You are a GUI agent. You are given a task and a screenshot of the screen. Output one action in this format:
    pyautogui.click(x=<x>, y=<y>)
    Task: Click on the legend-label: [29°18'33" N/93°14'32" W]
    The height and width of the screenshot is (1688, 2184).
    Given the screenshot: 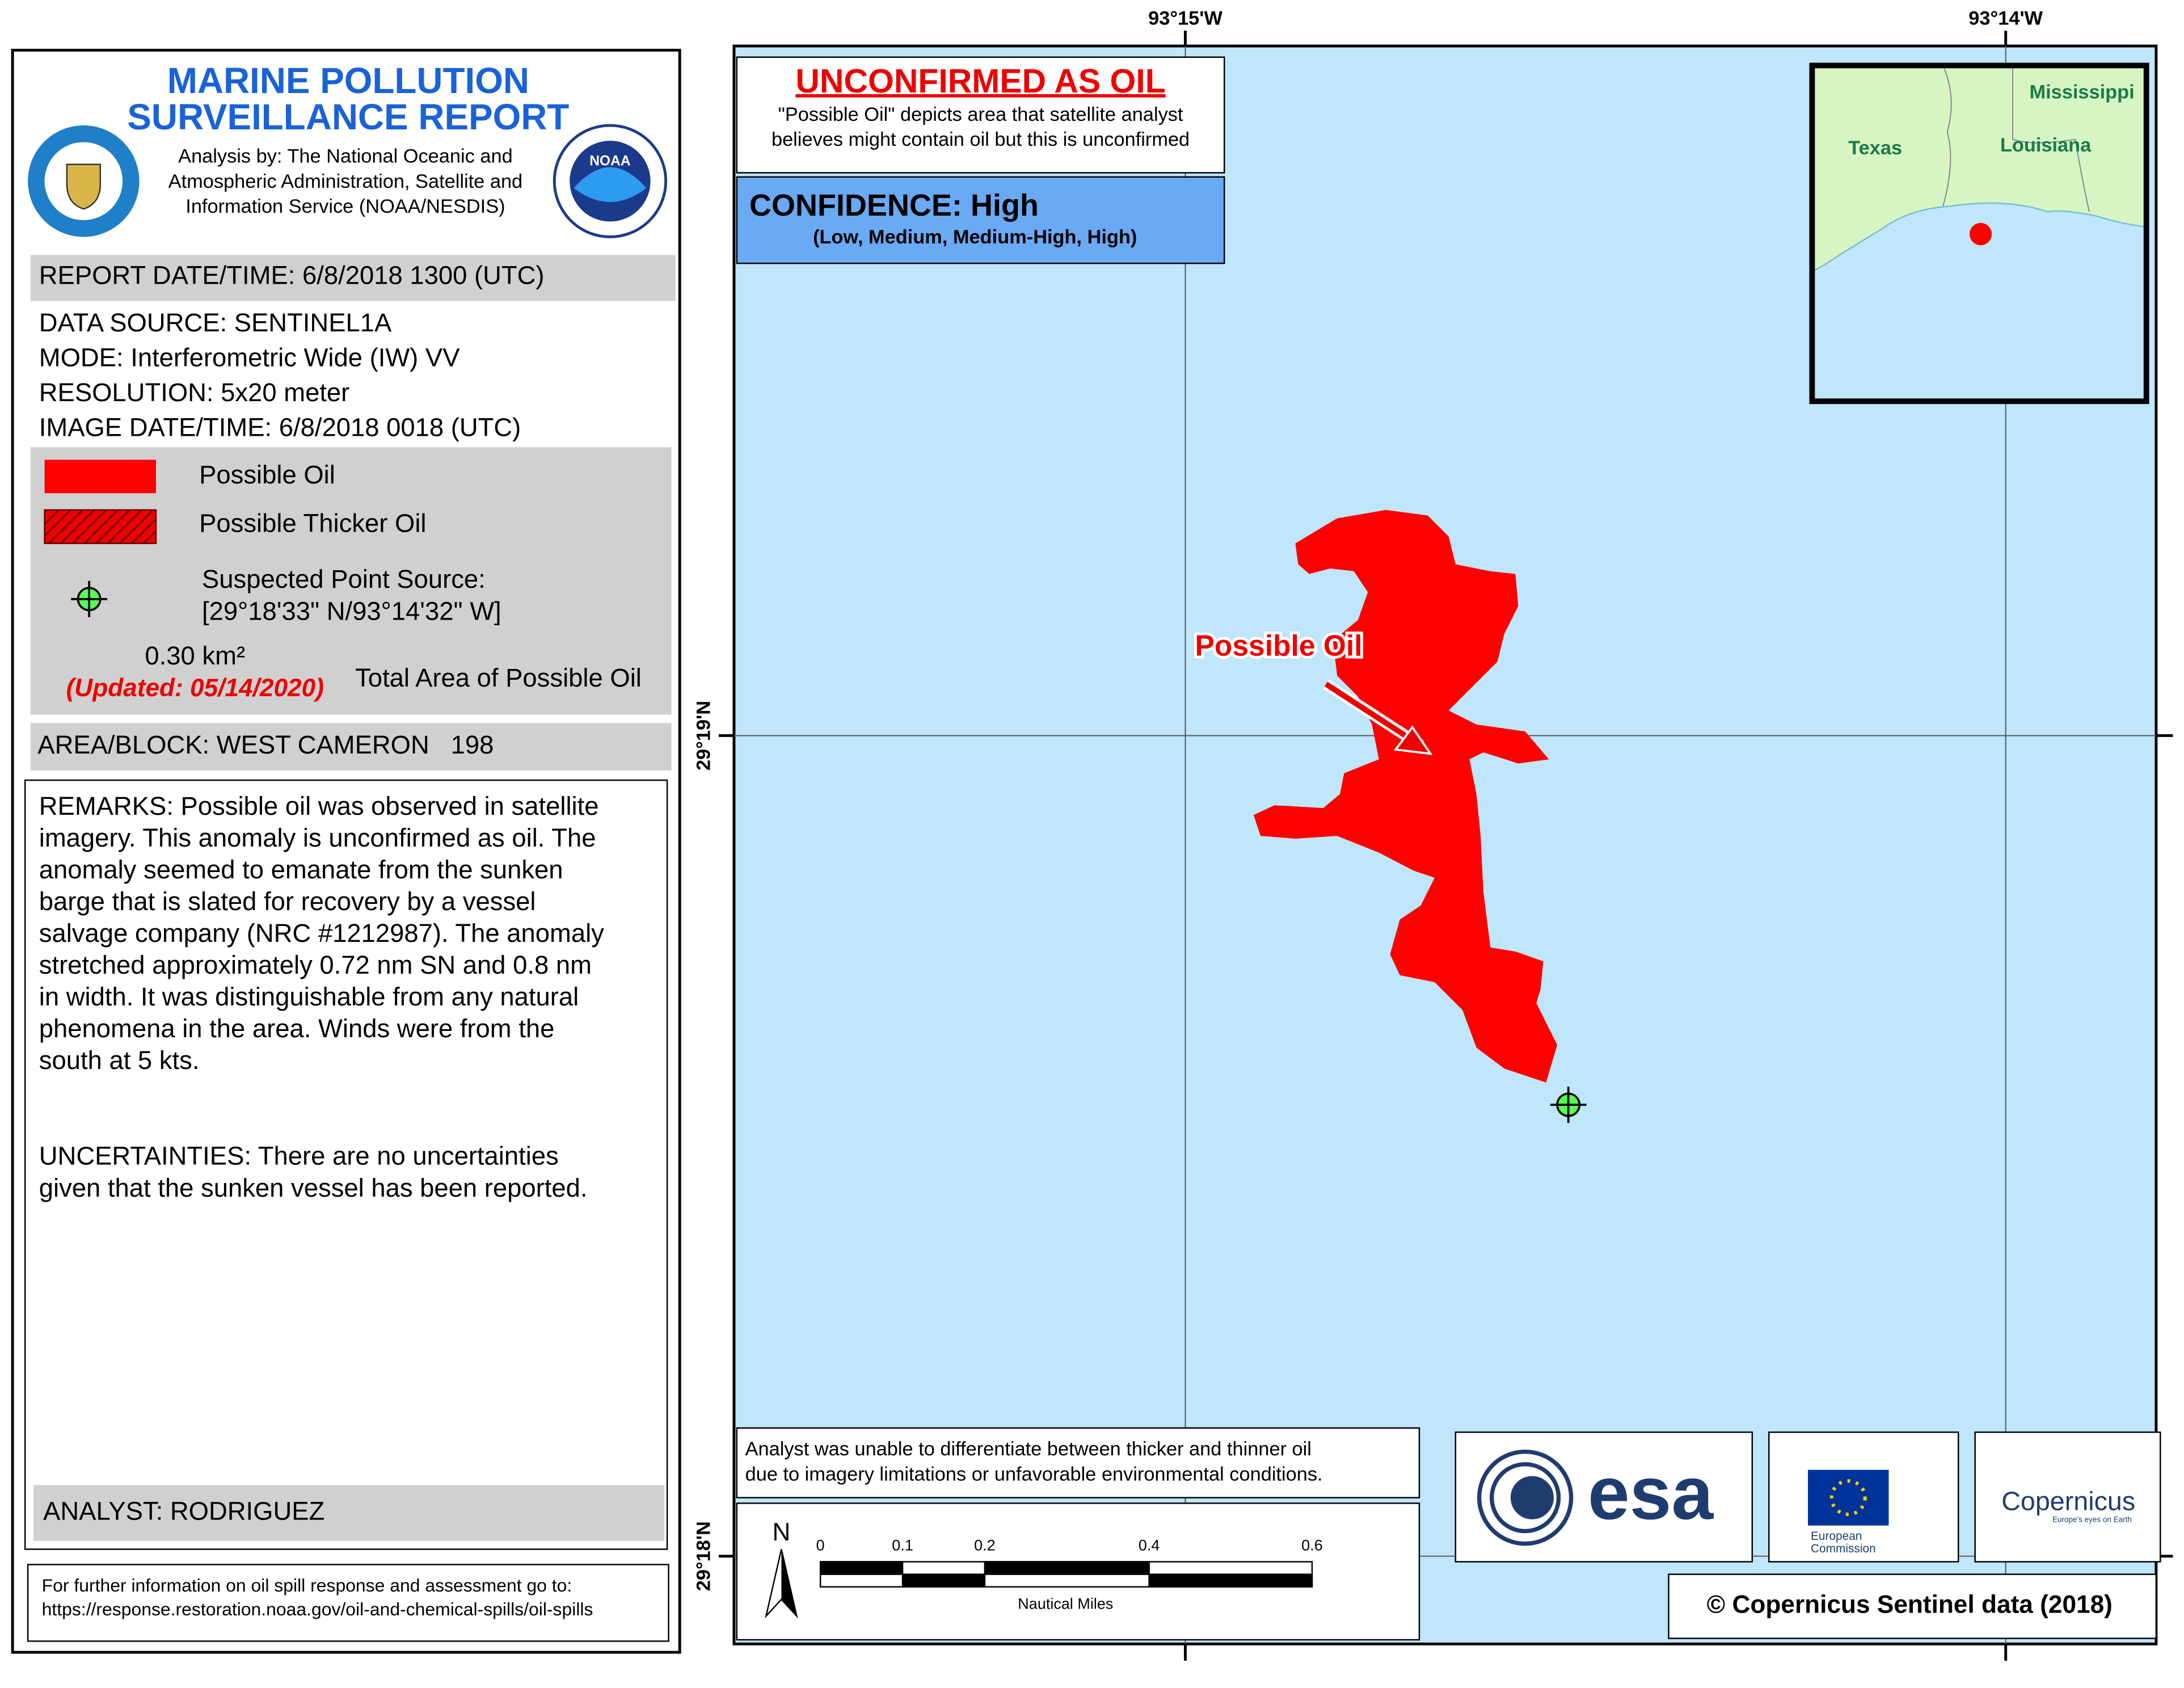 What is the action you would take?
    pyautogui.click(x=351, y=610)
    